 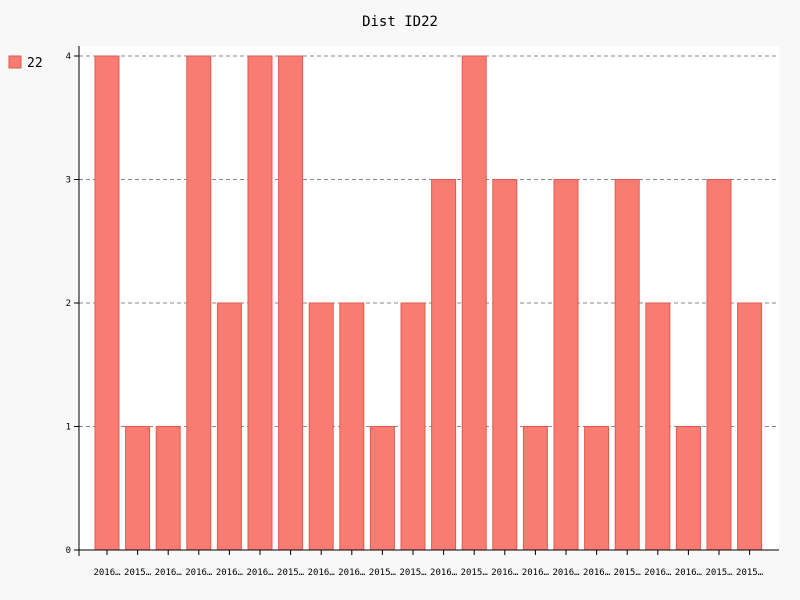 What do you see at coordinates (68, 57) in the screenshot?
I see `y-tick-label: 4` at bounding box center [68, 57].